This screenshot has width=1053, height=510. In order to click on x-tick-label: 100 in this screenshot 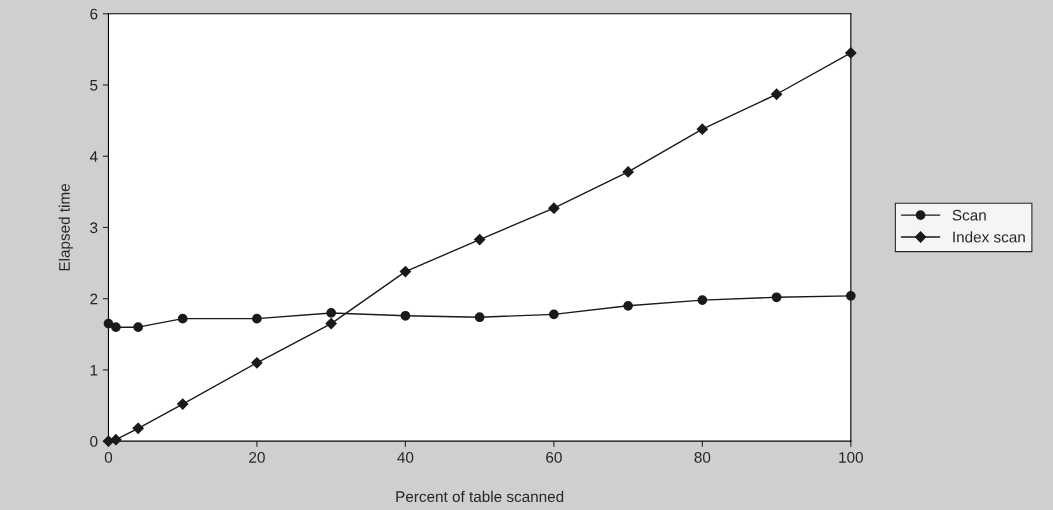, I will do `click(851, 457)`.